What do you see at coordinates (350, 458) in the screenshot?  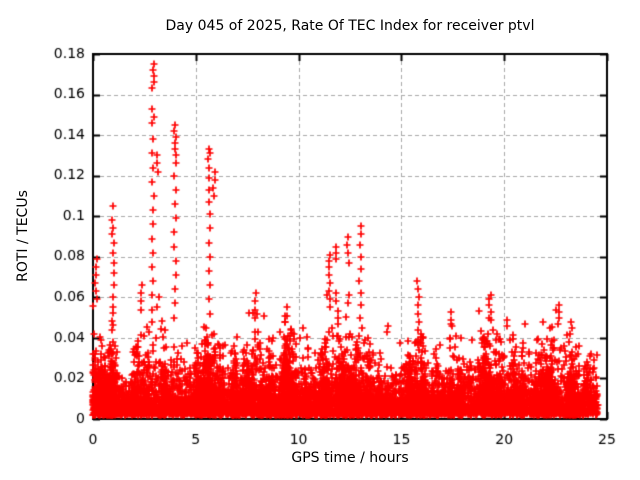 I see `x-axis-label: GPS time / hours` at bounding box center [350, 458].